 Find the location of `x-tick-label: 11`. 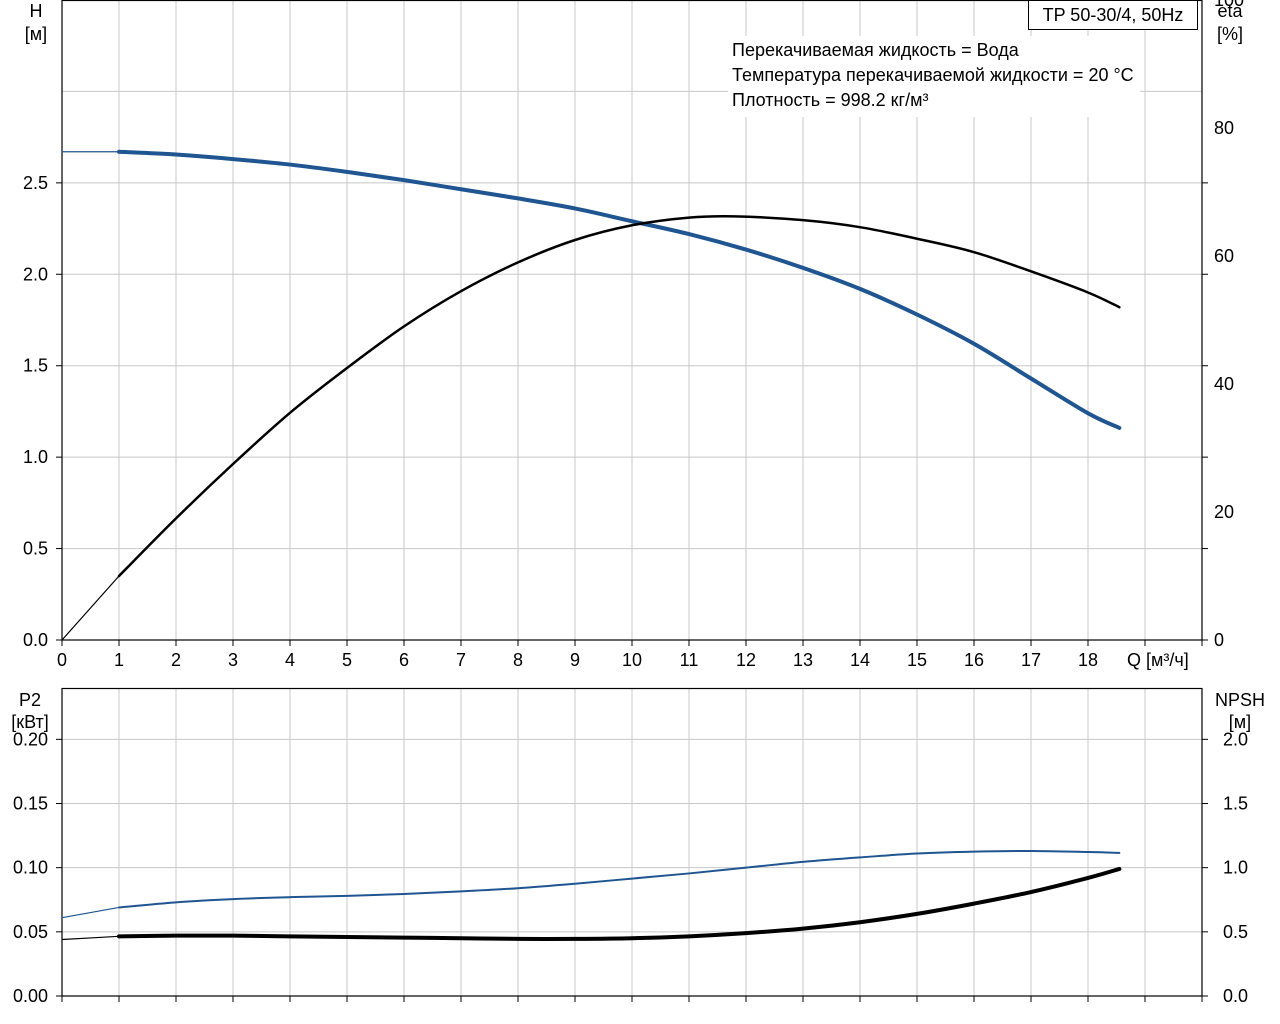

x-tick-label: 11 is located at coordinates (689, 660).